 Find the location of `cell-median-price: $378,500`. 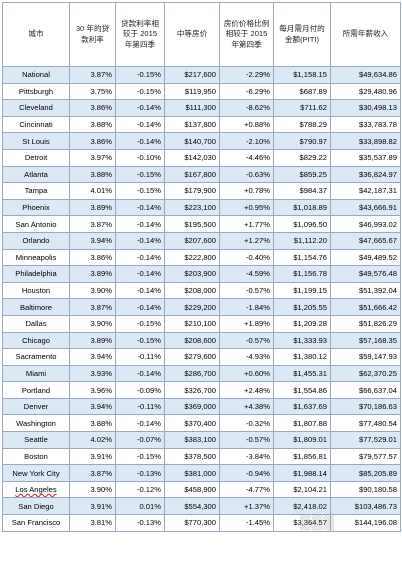

cell-median-price: $378,500 is located at coordinates (192, 456).